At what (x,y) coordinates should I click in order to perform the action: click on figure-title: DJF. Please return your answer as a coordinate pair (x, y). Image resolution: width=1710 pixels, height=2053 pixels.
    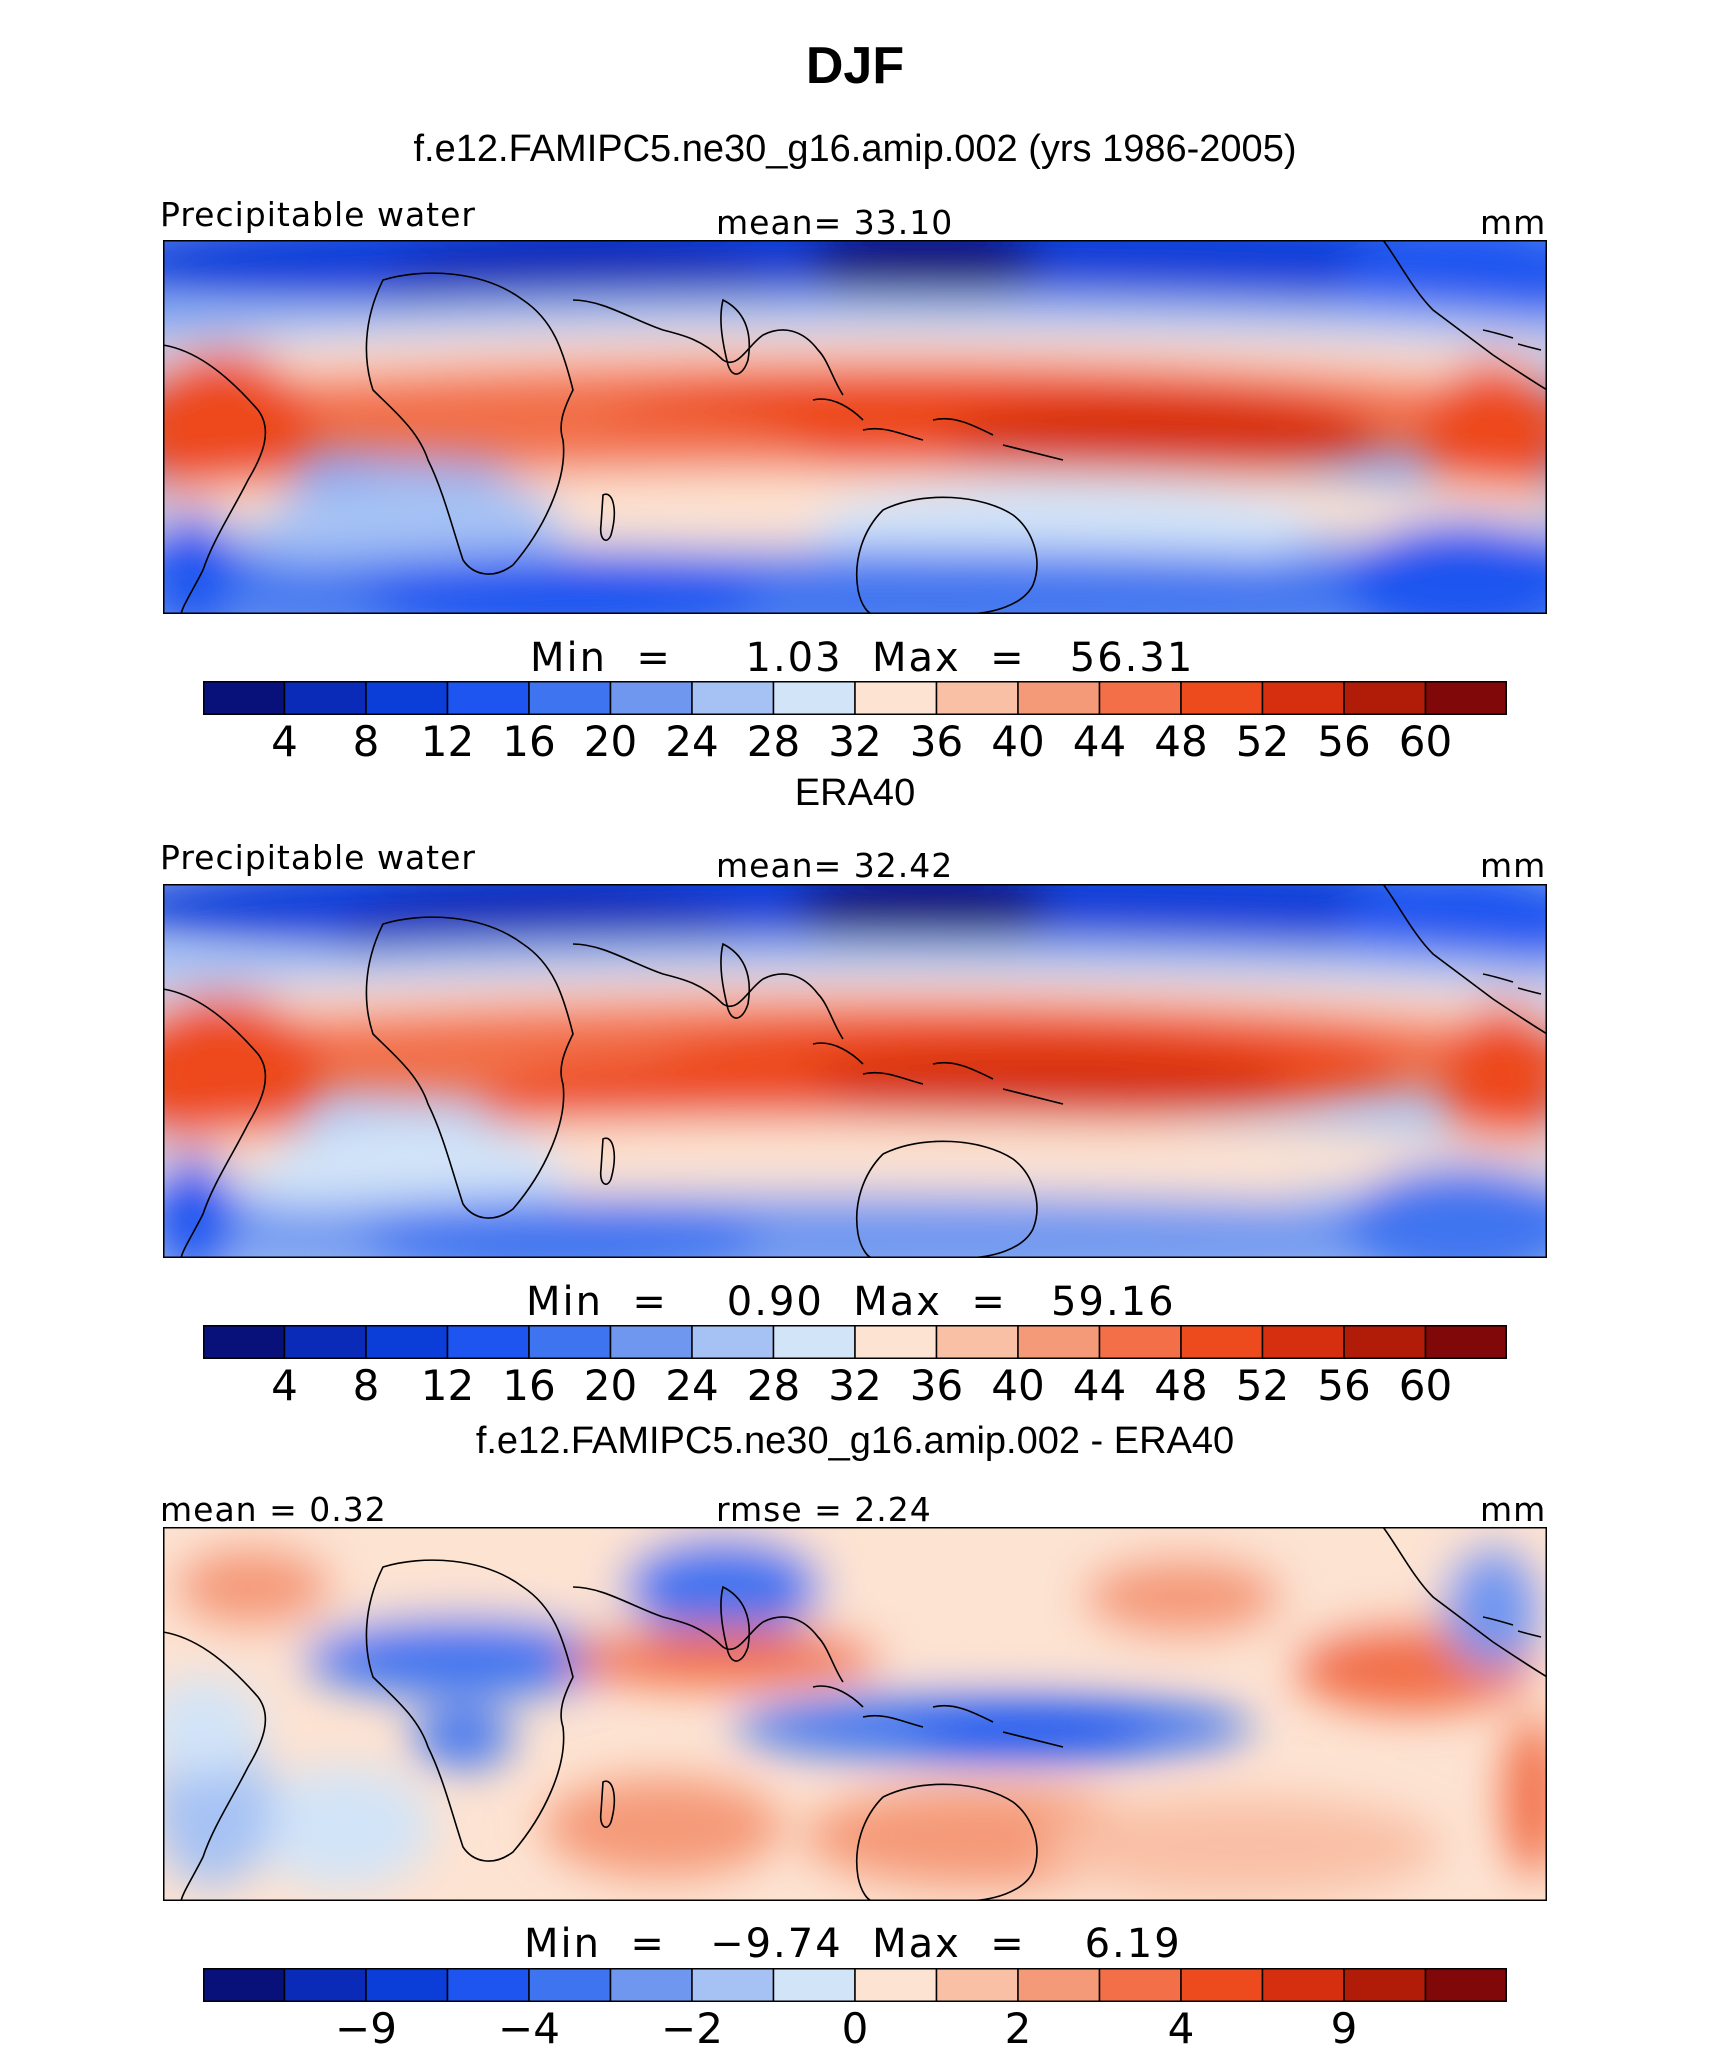
    Looking at the image, I should click on (855, 66).